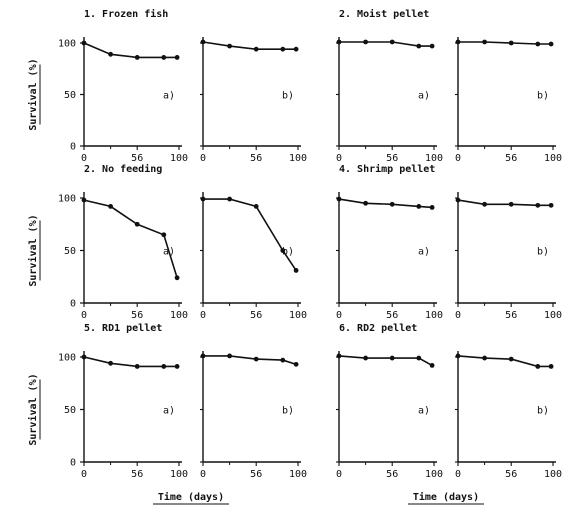 Image resolution: width=575 pixels, height=517 pixels. I want to click on panel-title: 2. No feeding, so click(123, 169).